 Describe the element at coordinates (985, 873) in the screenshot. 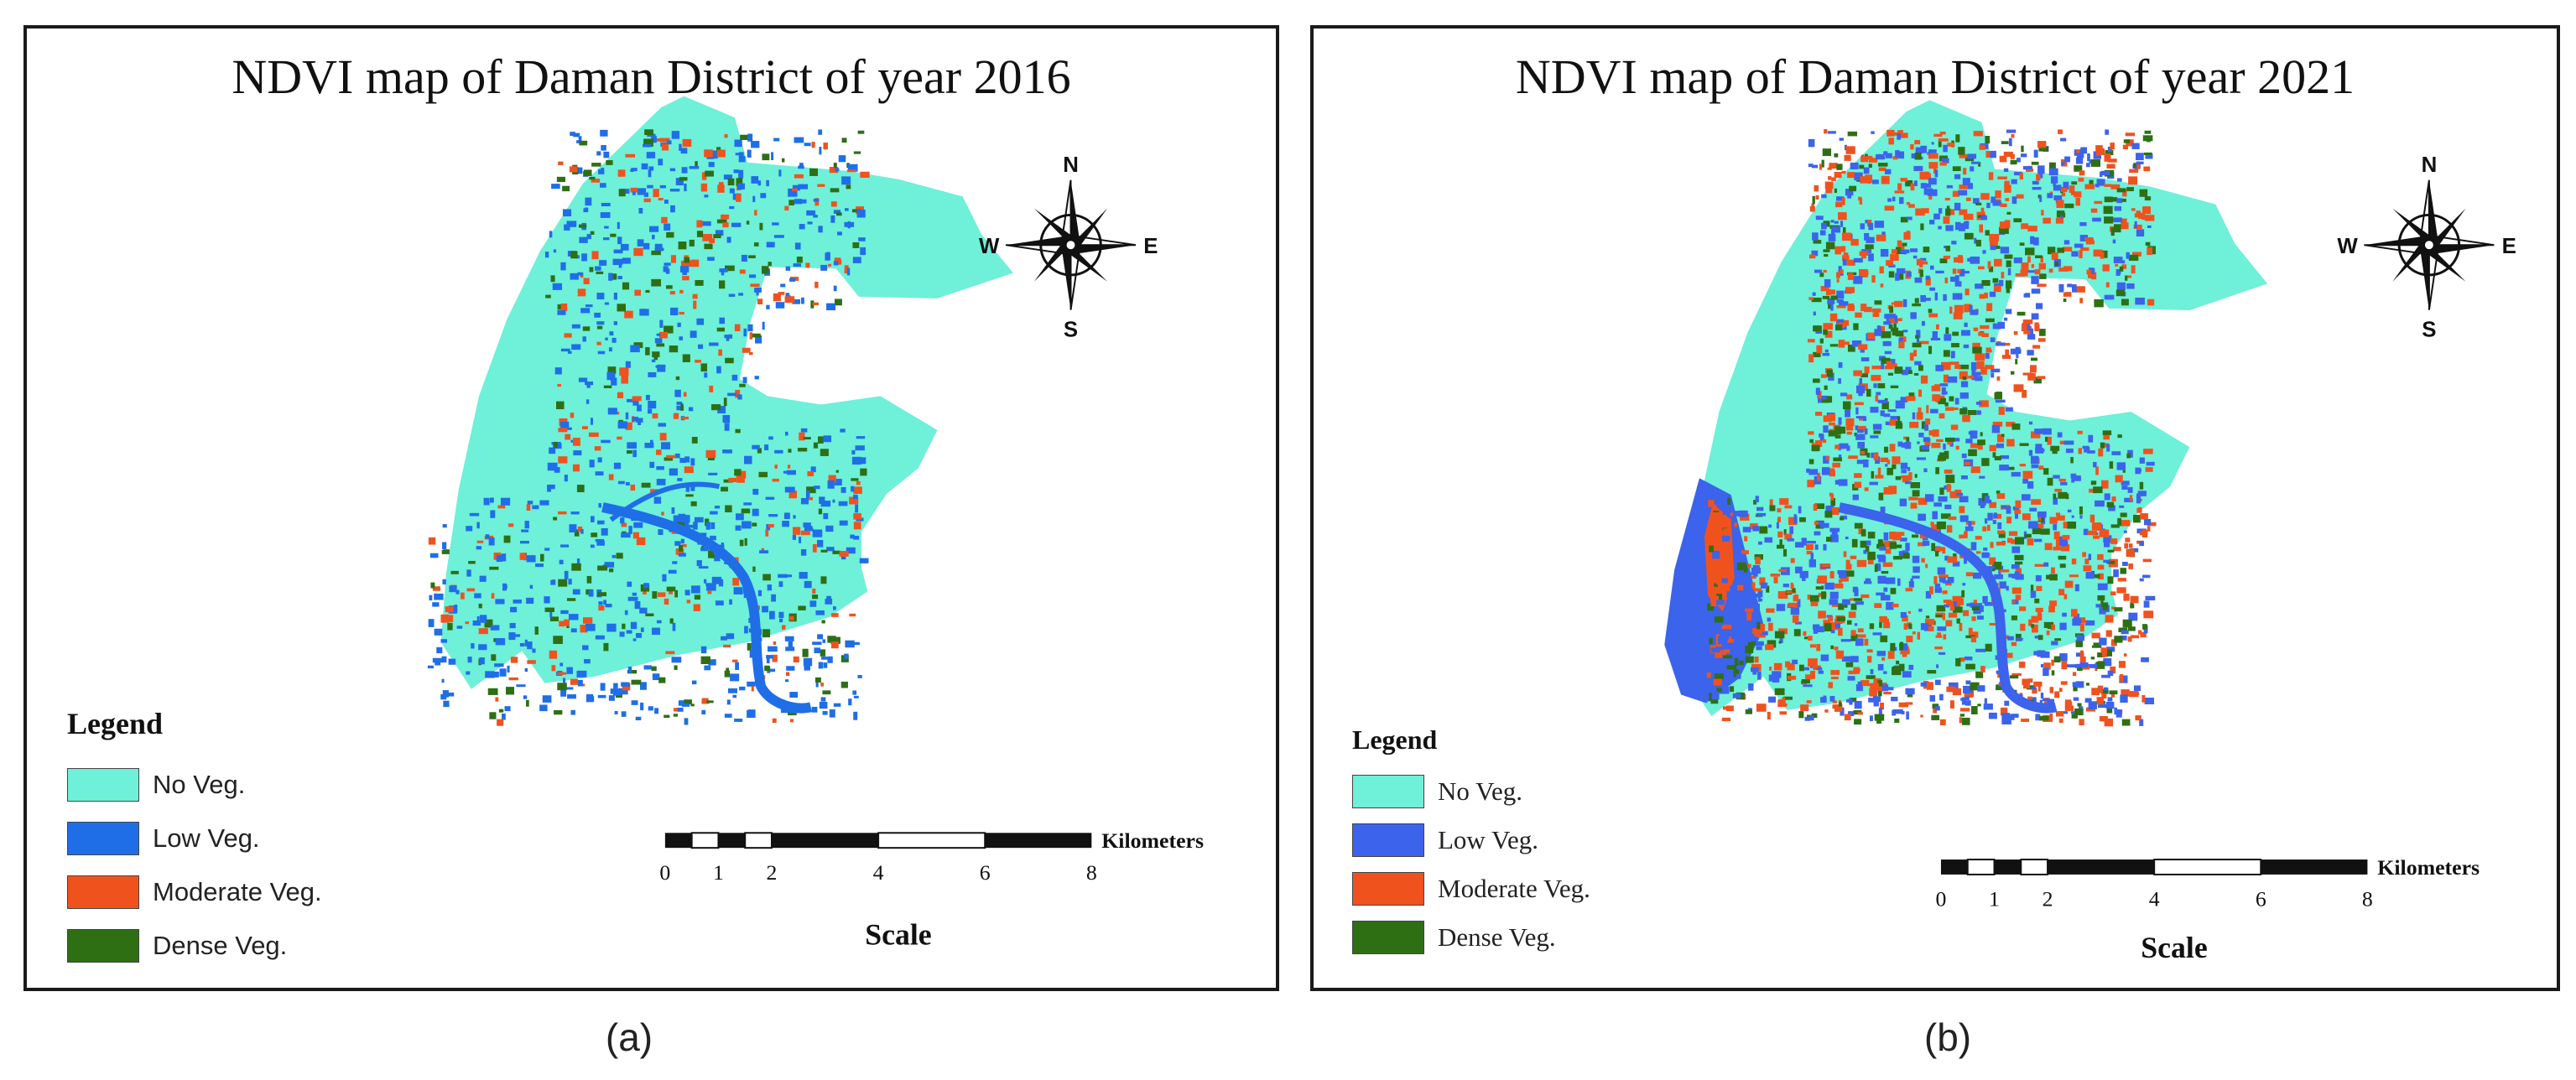

I see `scale-tick-6: 6` at that location.